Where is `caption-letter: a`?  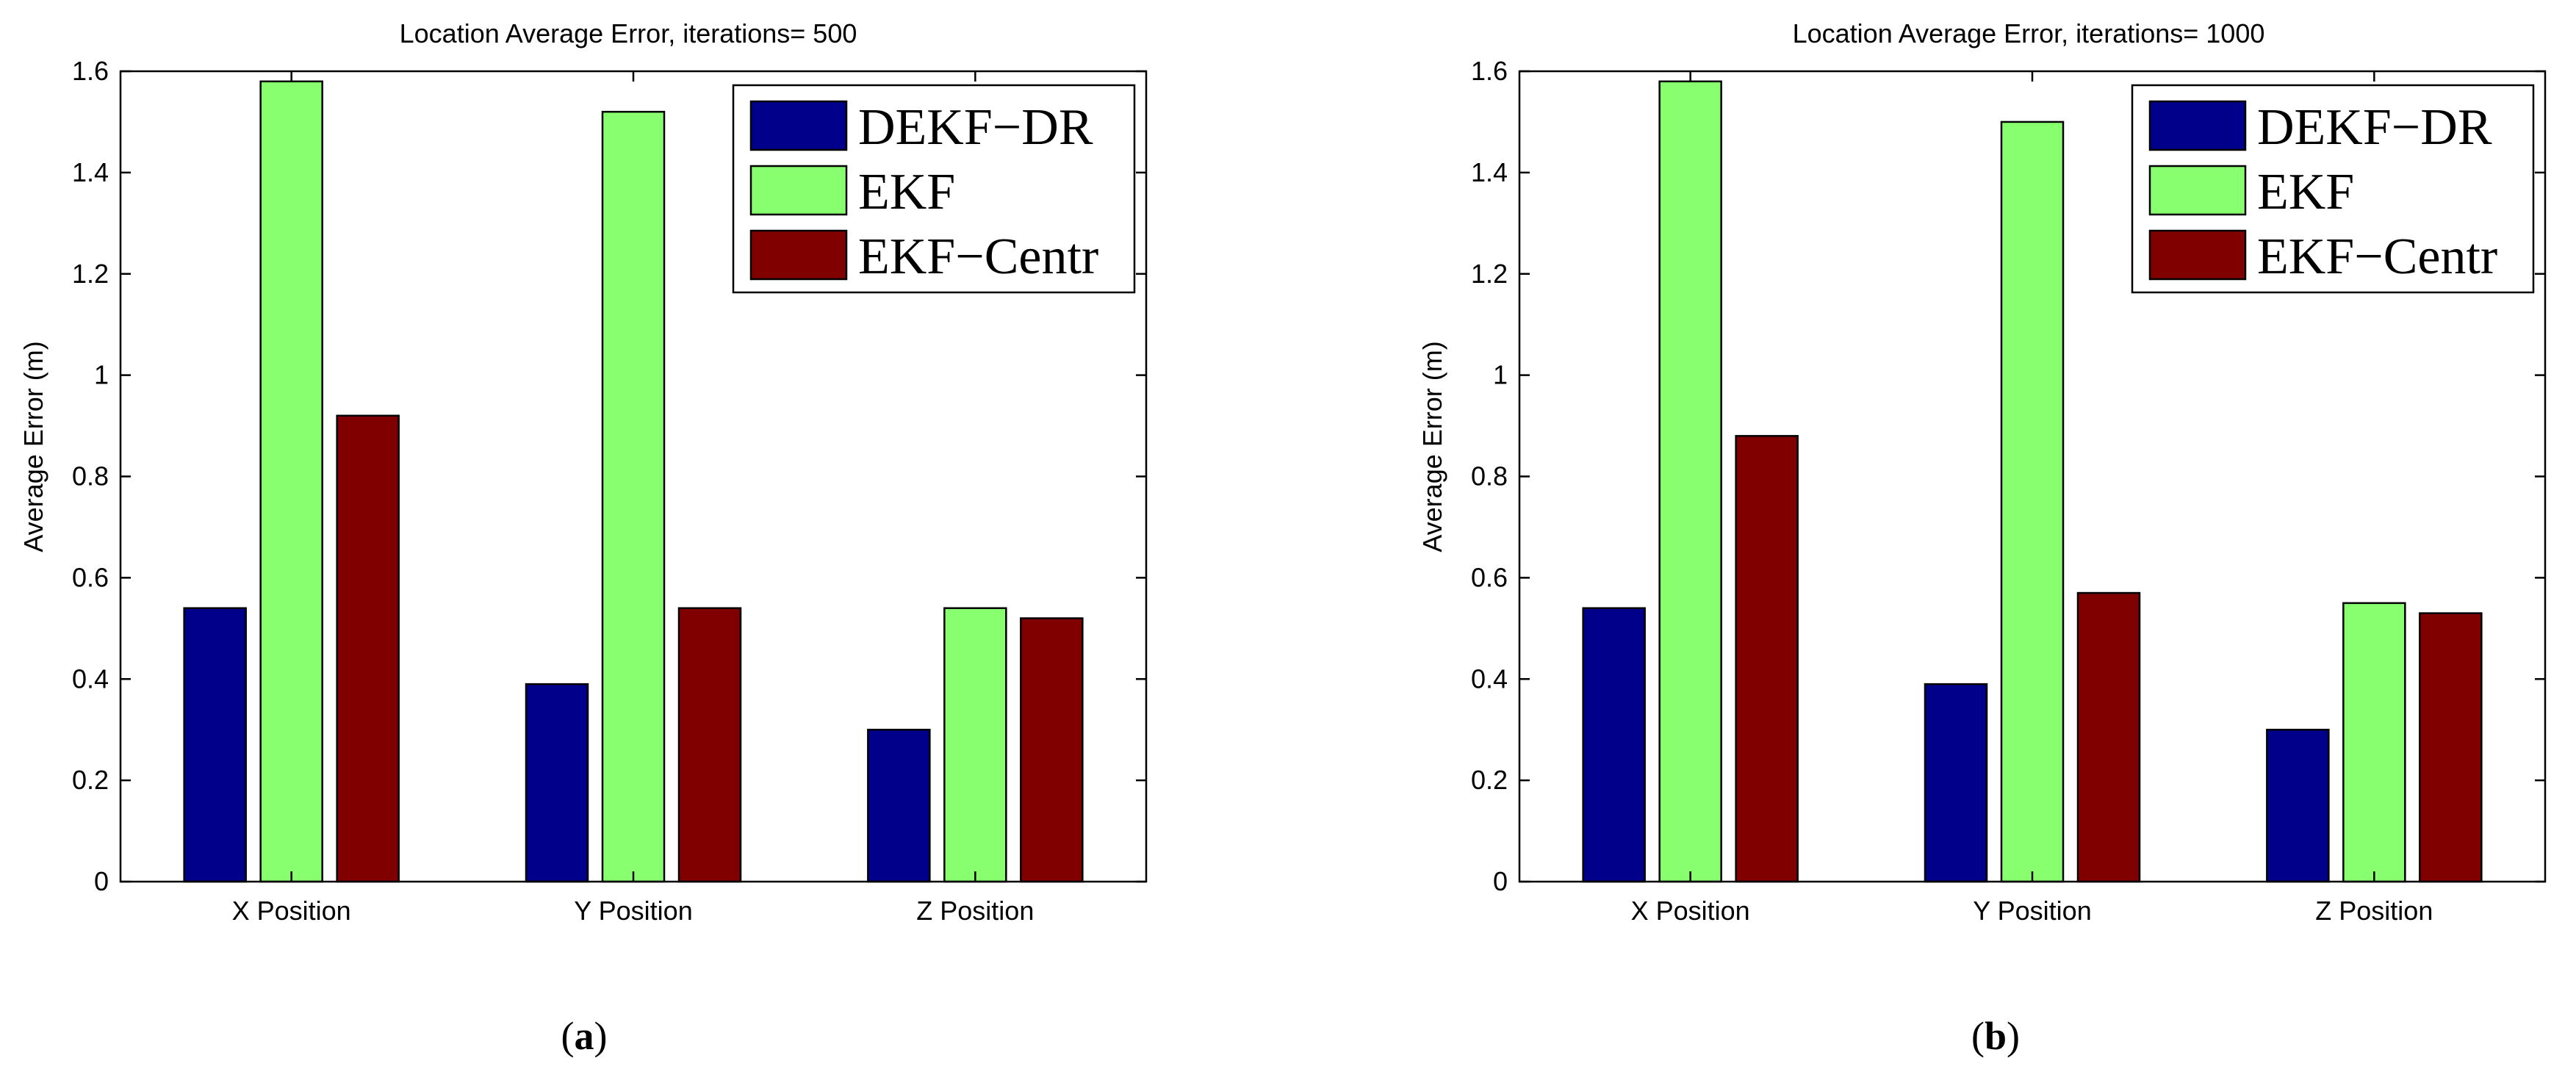
caption-letter: a is located at coordinates (584, 1036).